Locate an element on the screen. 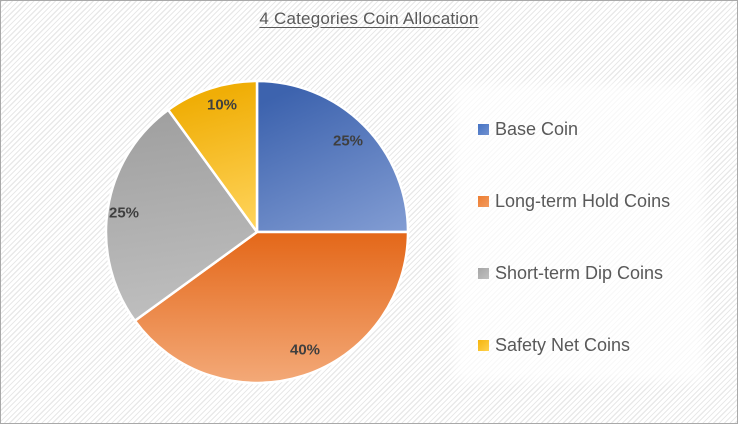 The height and width of the screenshot is (424, 738). pie-slice-base-coin is located at coordinates (332, 156).